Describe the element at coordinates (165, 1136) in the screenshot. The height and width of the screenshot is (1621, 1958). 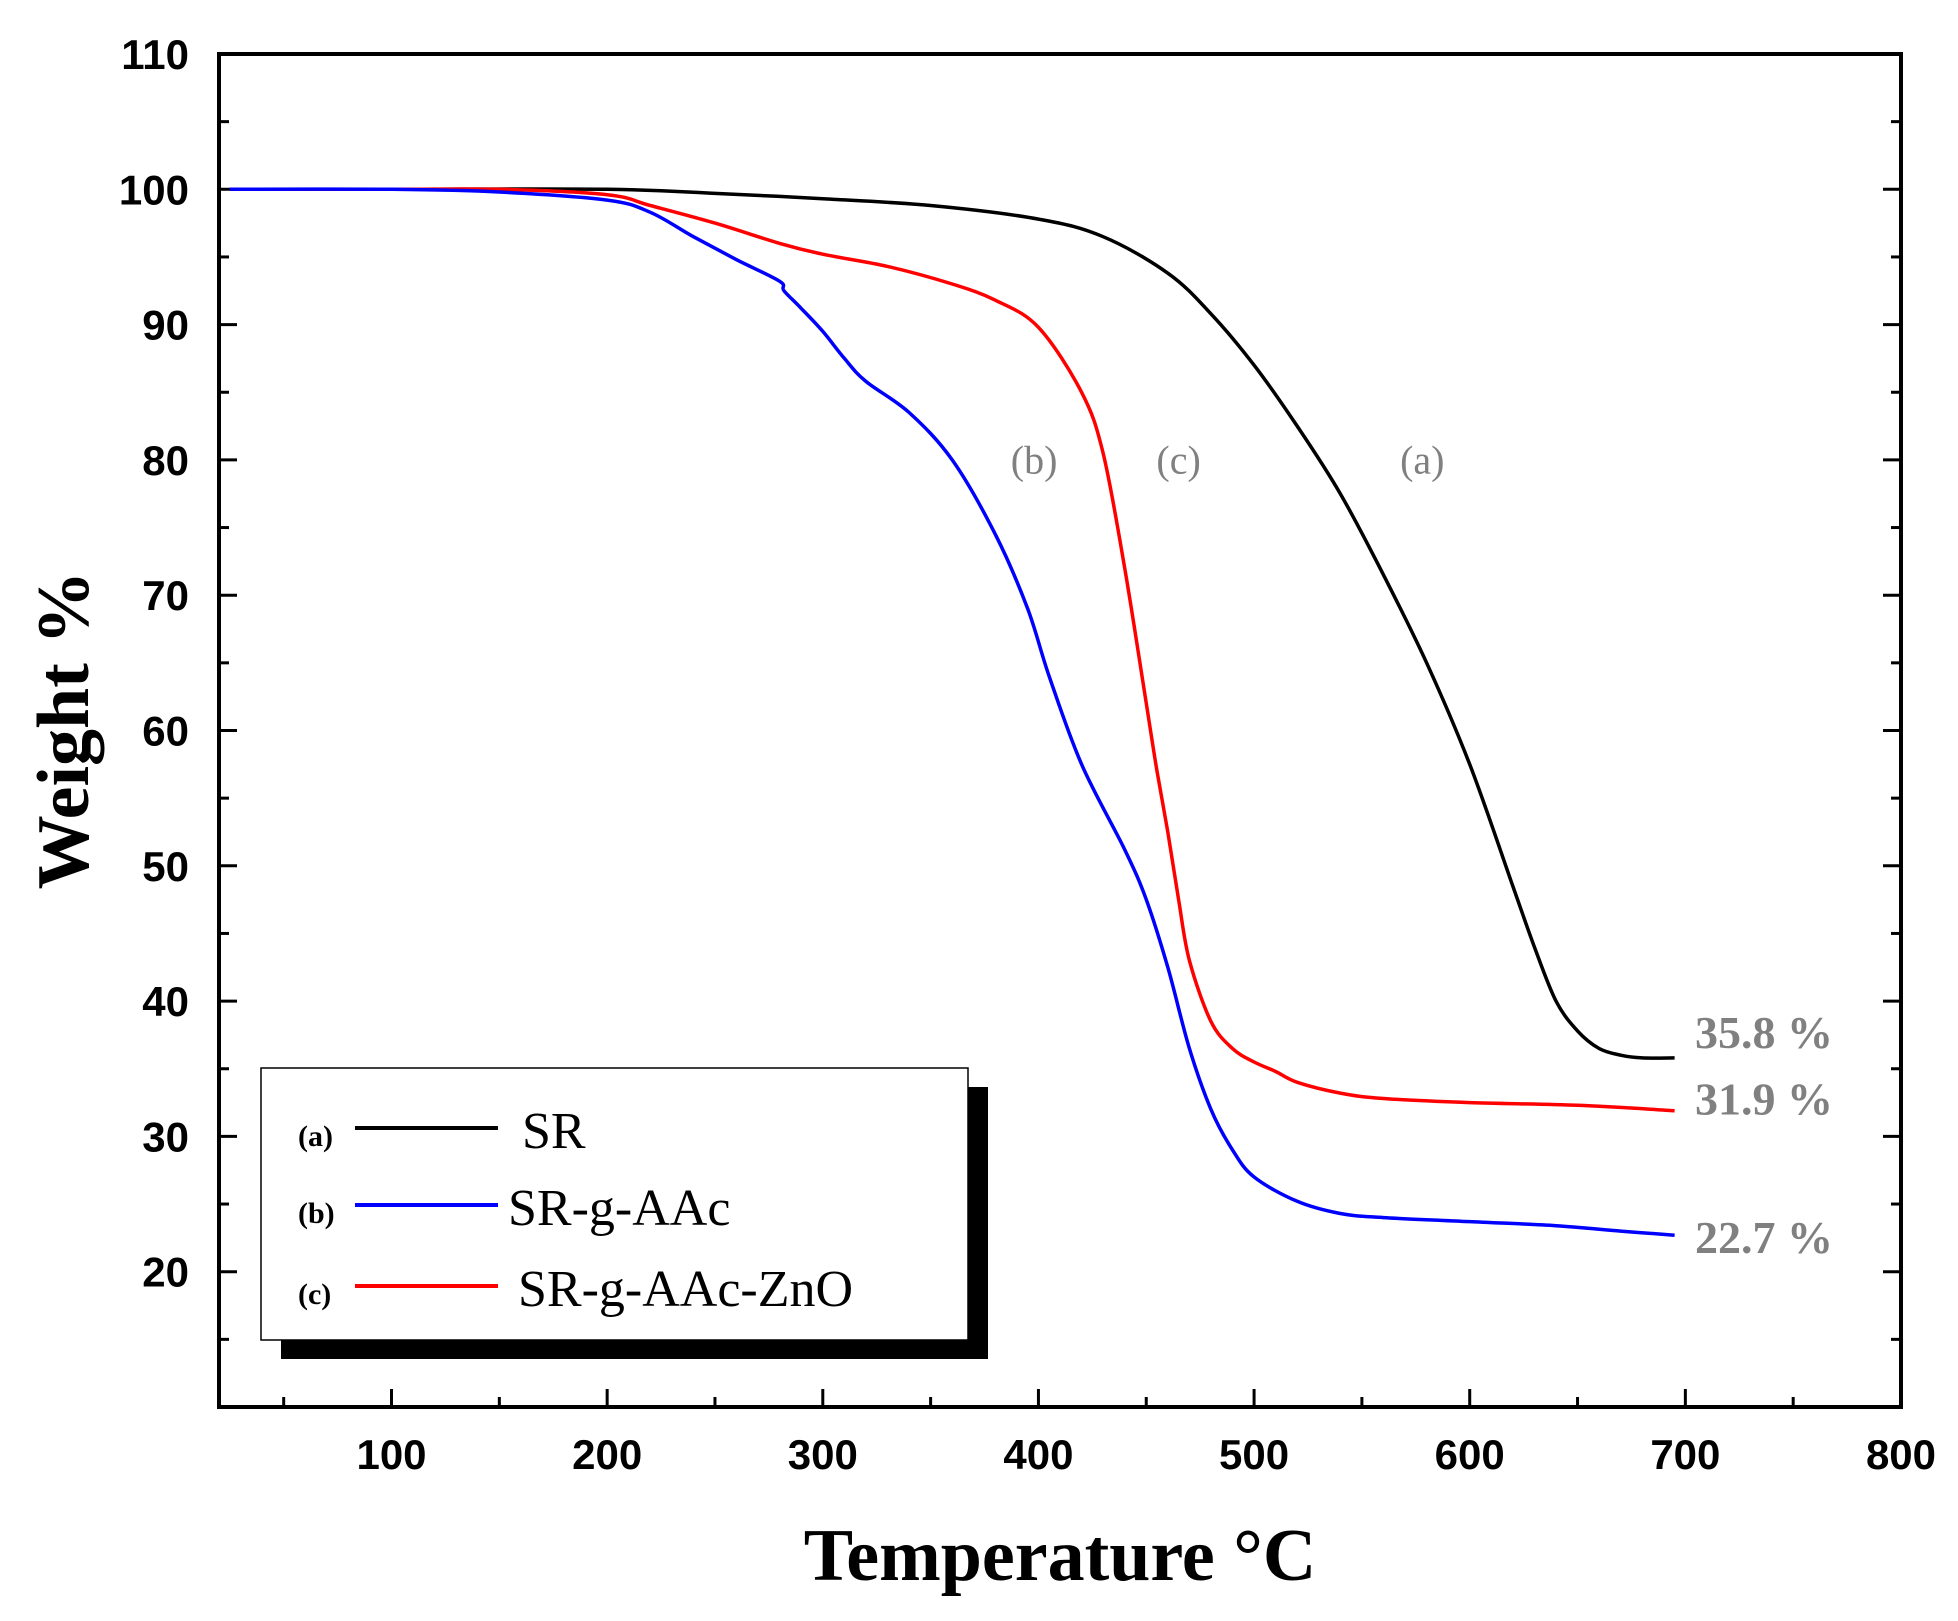
I see `y-tick-label: 30` at that location.